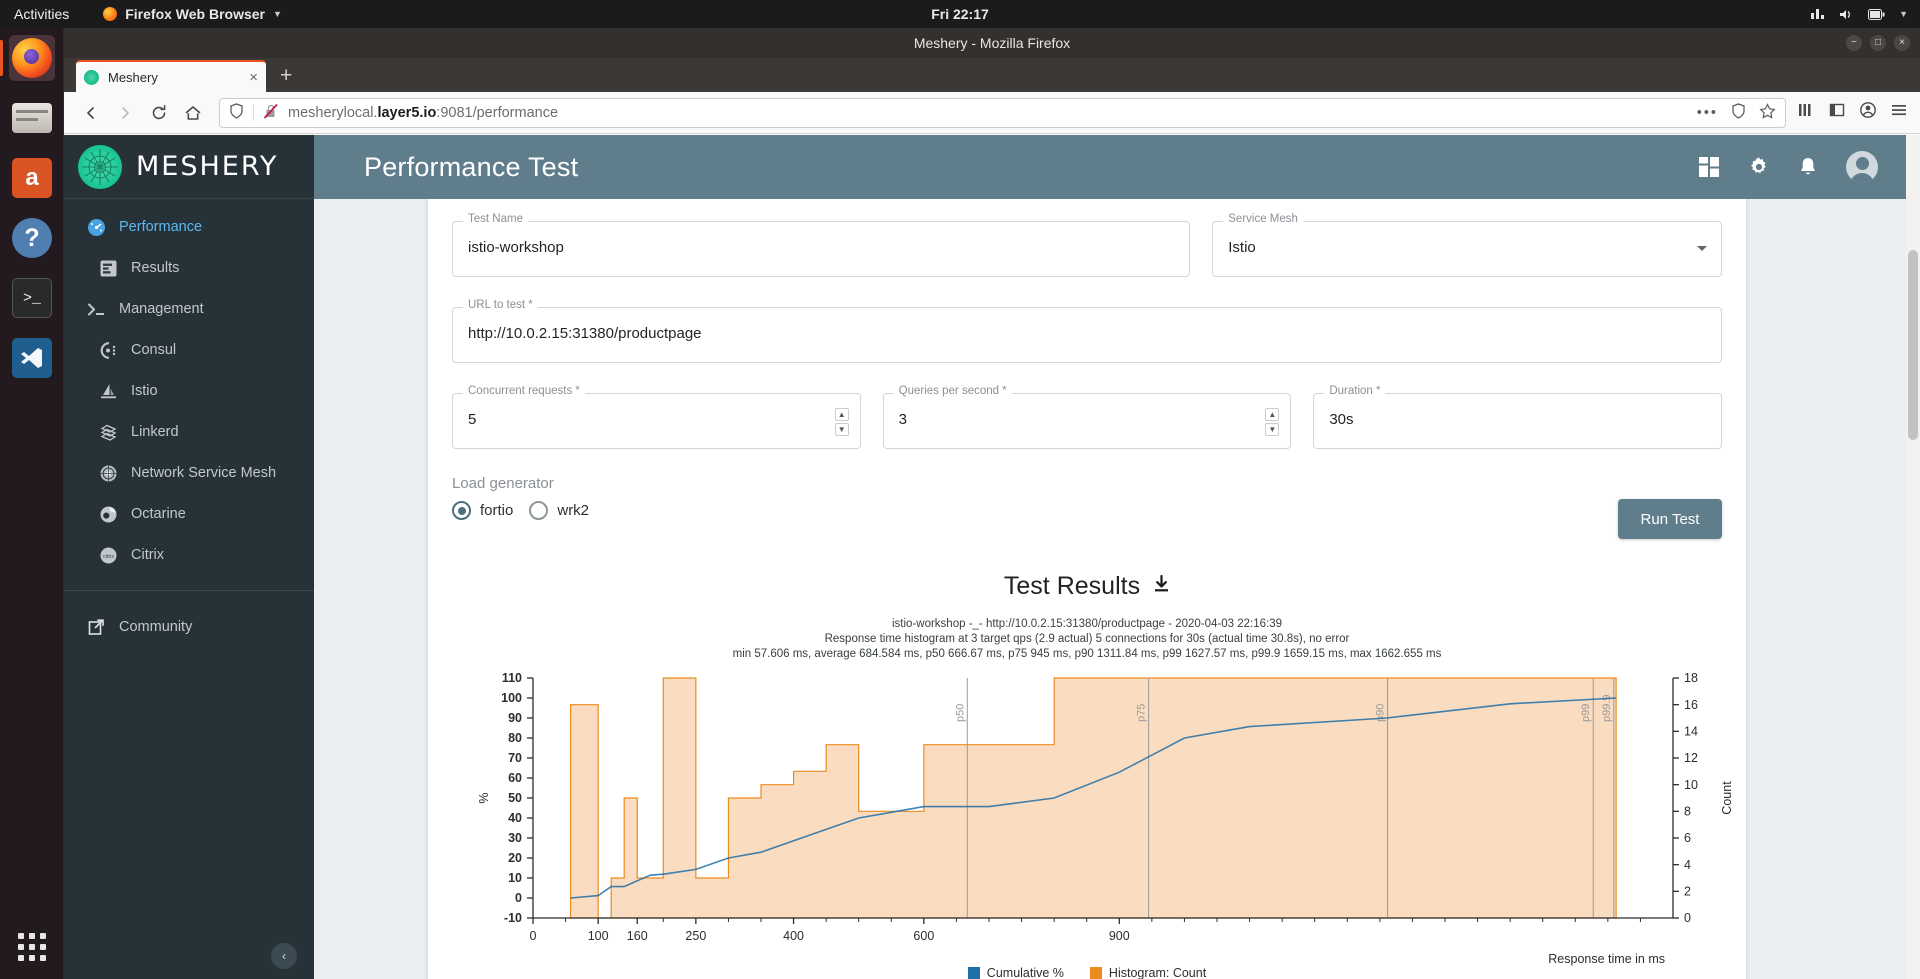 The height and width of the screenshot is (979, 1920). What do you see at coordinates (539, 510) in the screenshot?
I see `radio-unselected-icon` at bounding box center [539, 510].